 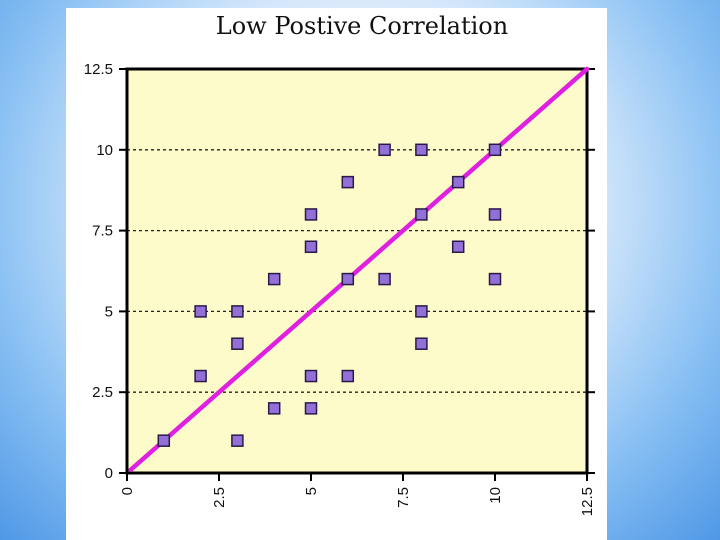 What do you see at coordinates (362, 26) in the screenshot?
I see `chart-title: Low Postive Correlation` at bounding box center [362, 26].